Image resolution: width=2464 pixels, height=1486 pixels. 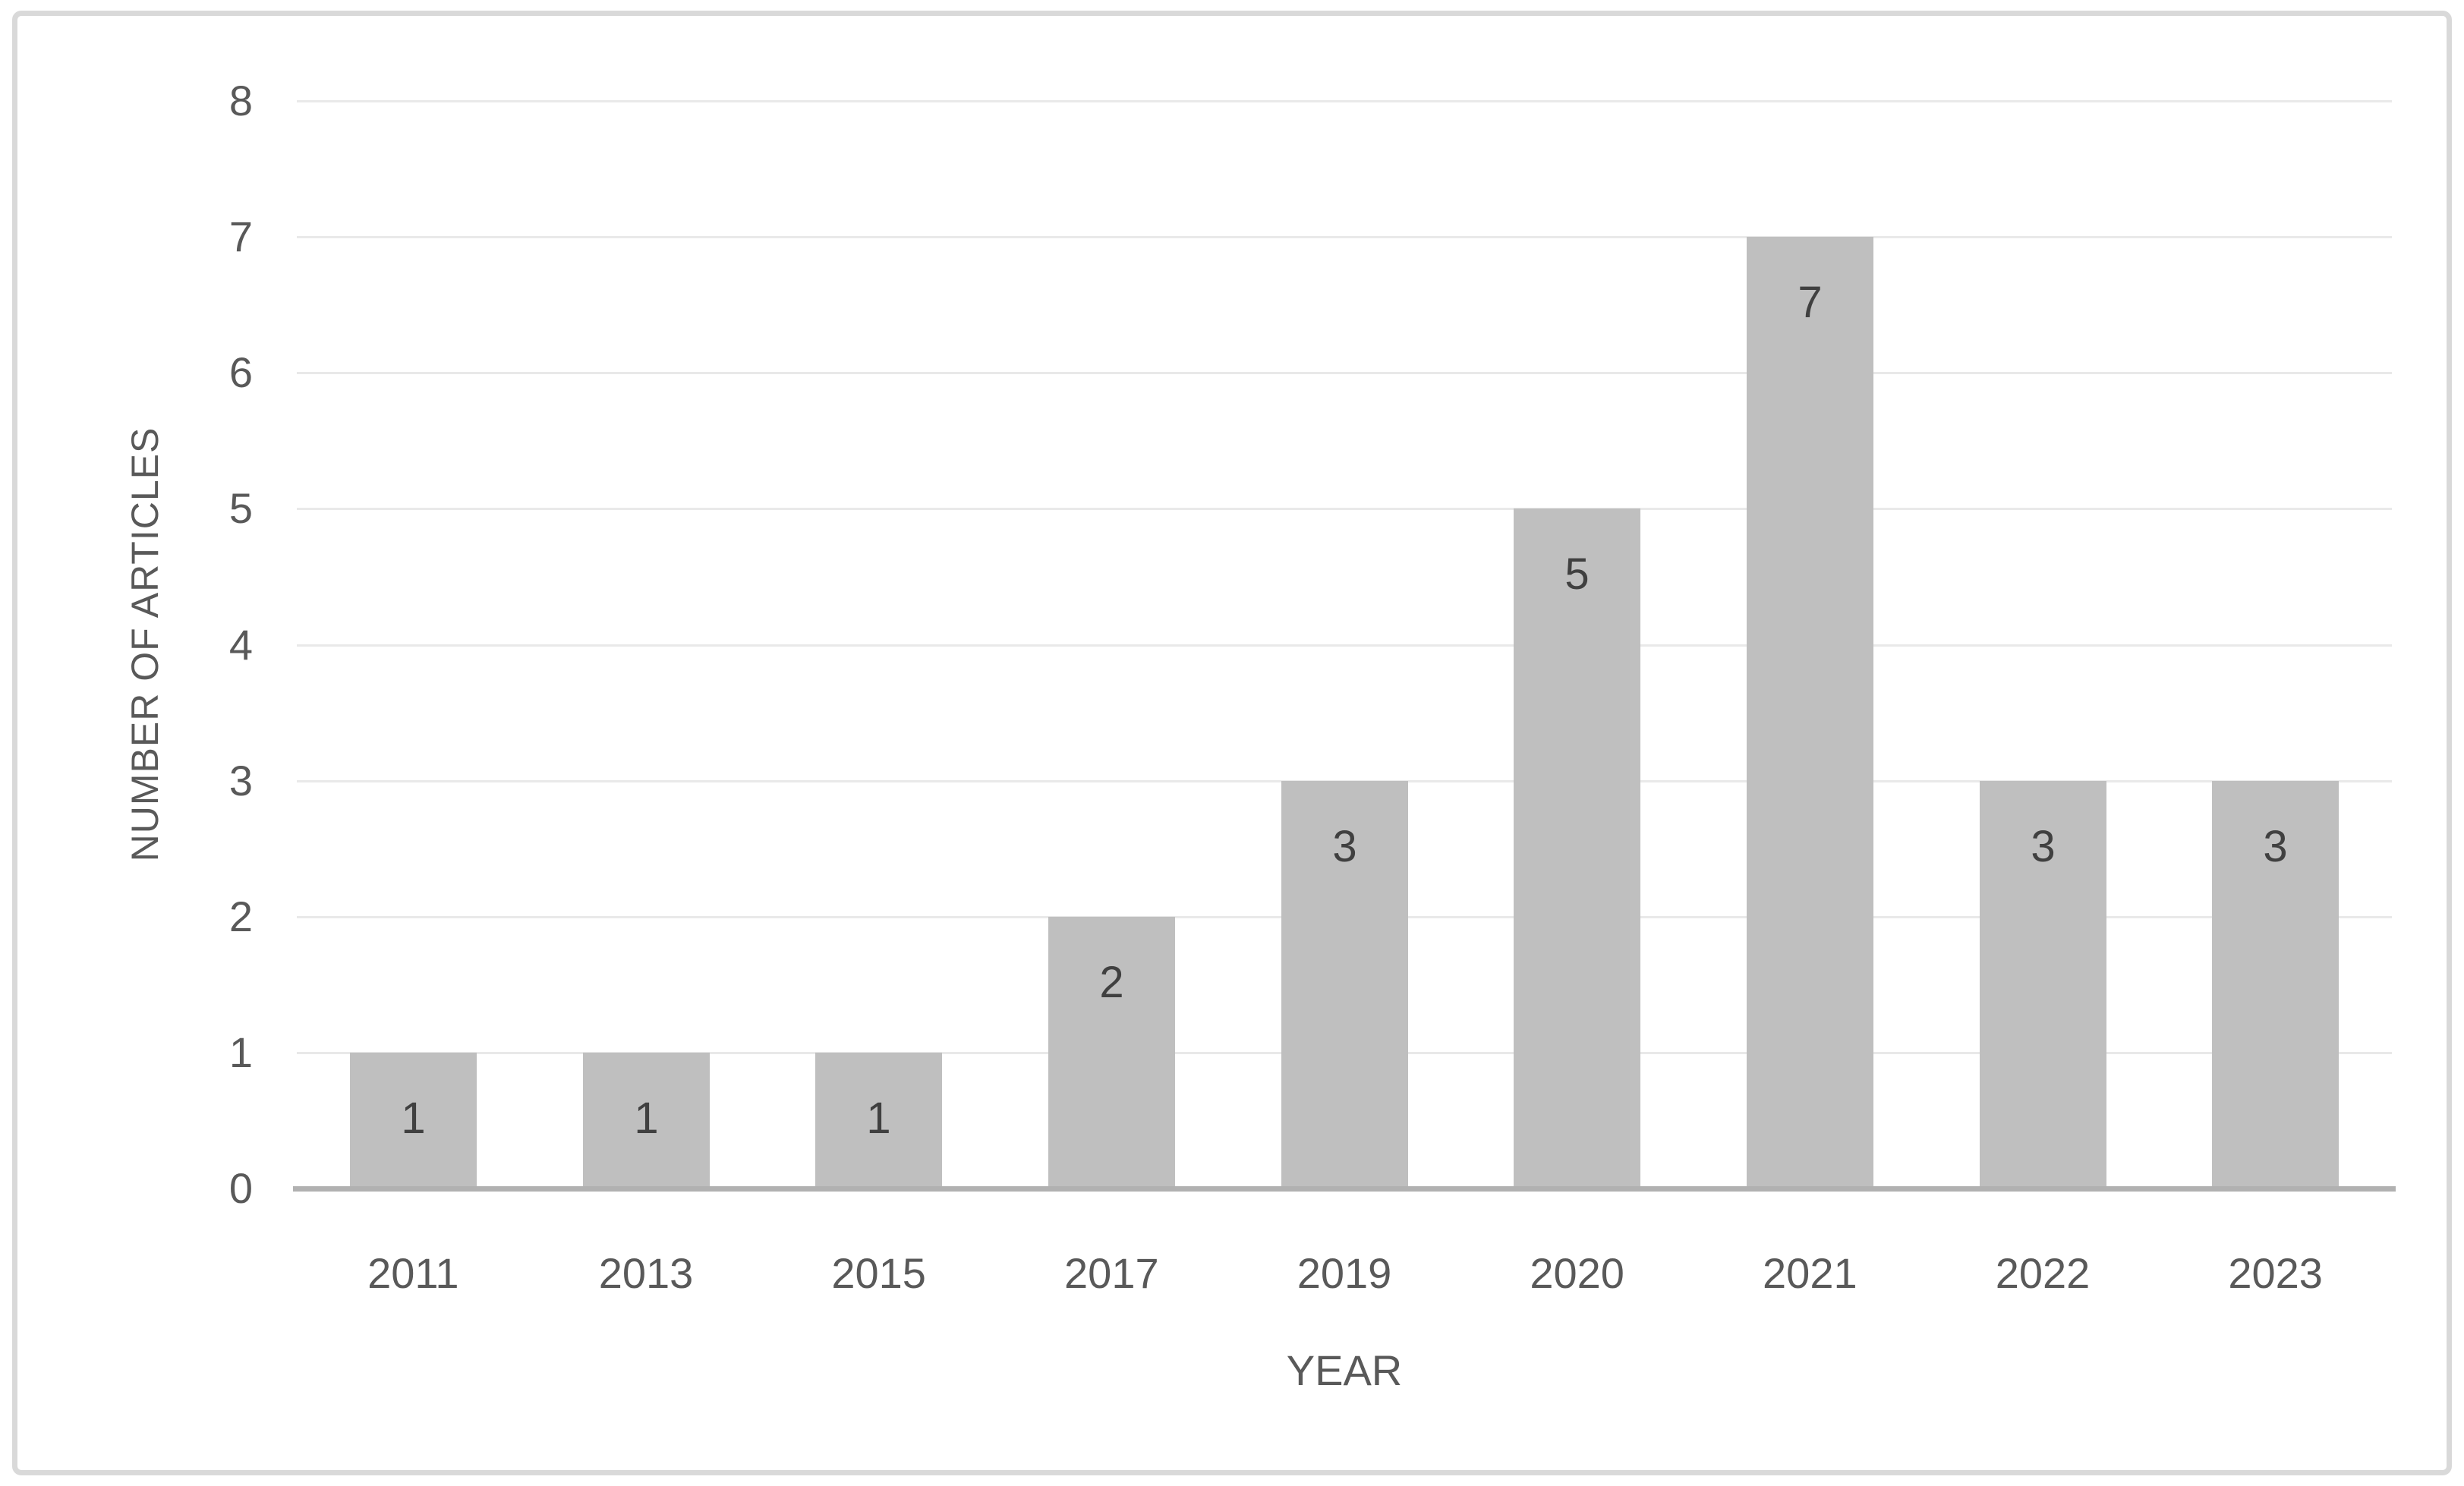 I want to click on x-axis-title: YEAR, so click(x=1344, y=1370).